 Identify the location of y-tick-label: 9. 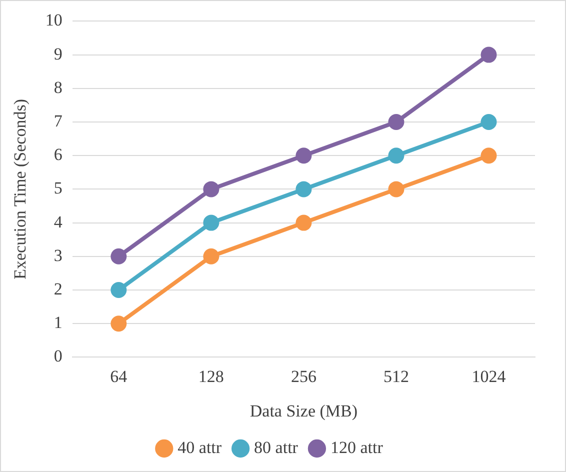
(58, 54).